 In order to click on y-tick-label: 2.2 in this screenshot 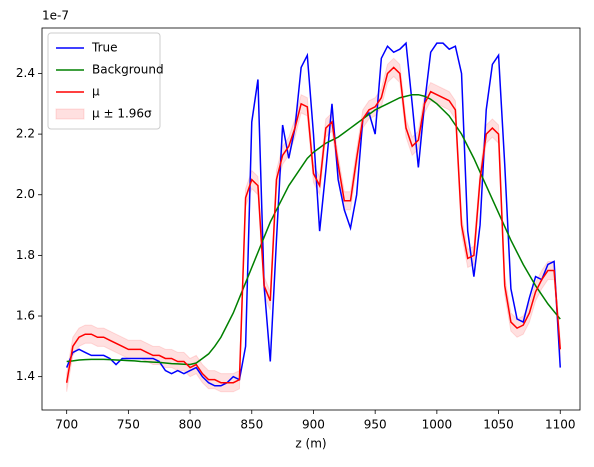, I will do `click(25, 134)`.